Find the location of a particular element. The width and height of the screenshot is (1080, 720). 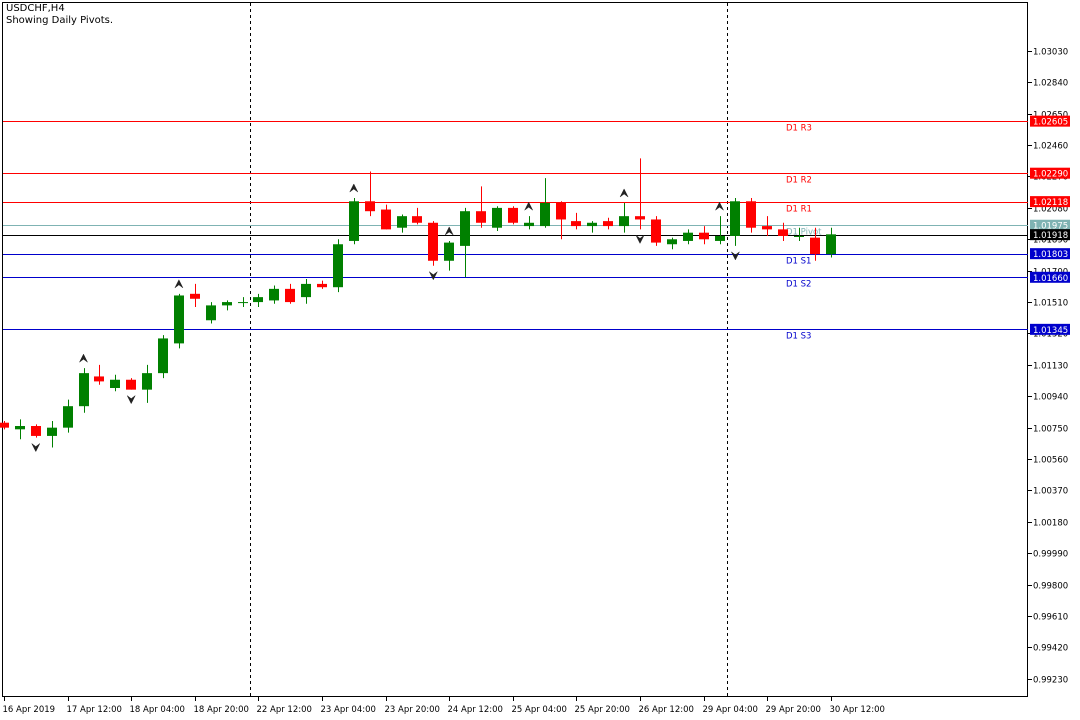

chart-subtitle: Showing Daily Pivots. is located at coordinates (60, 20).